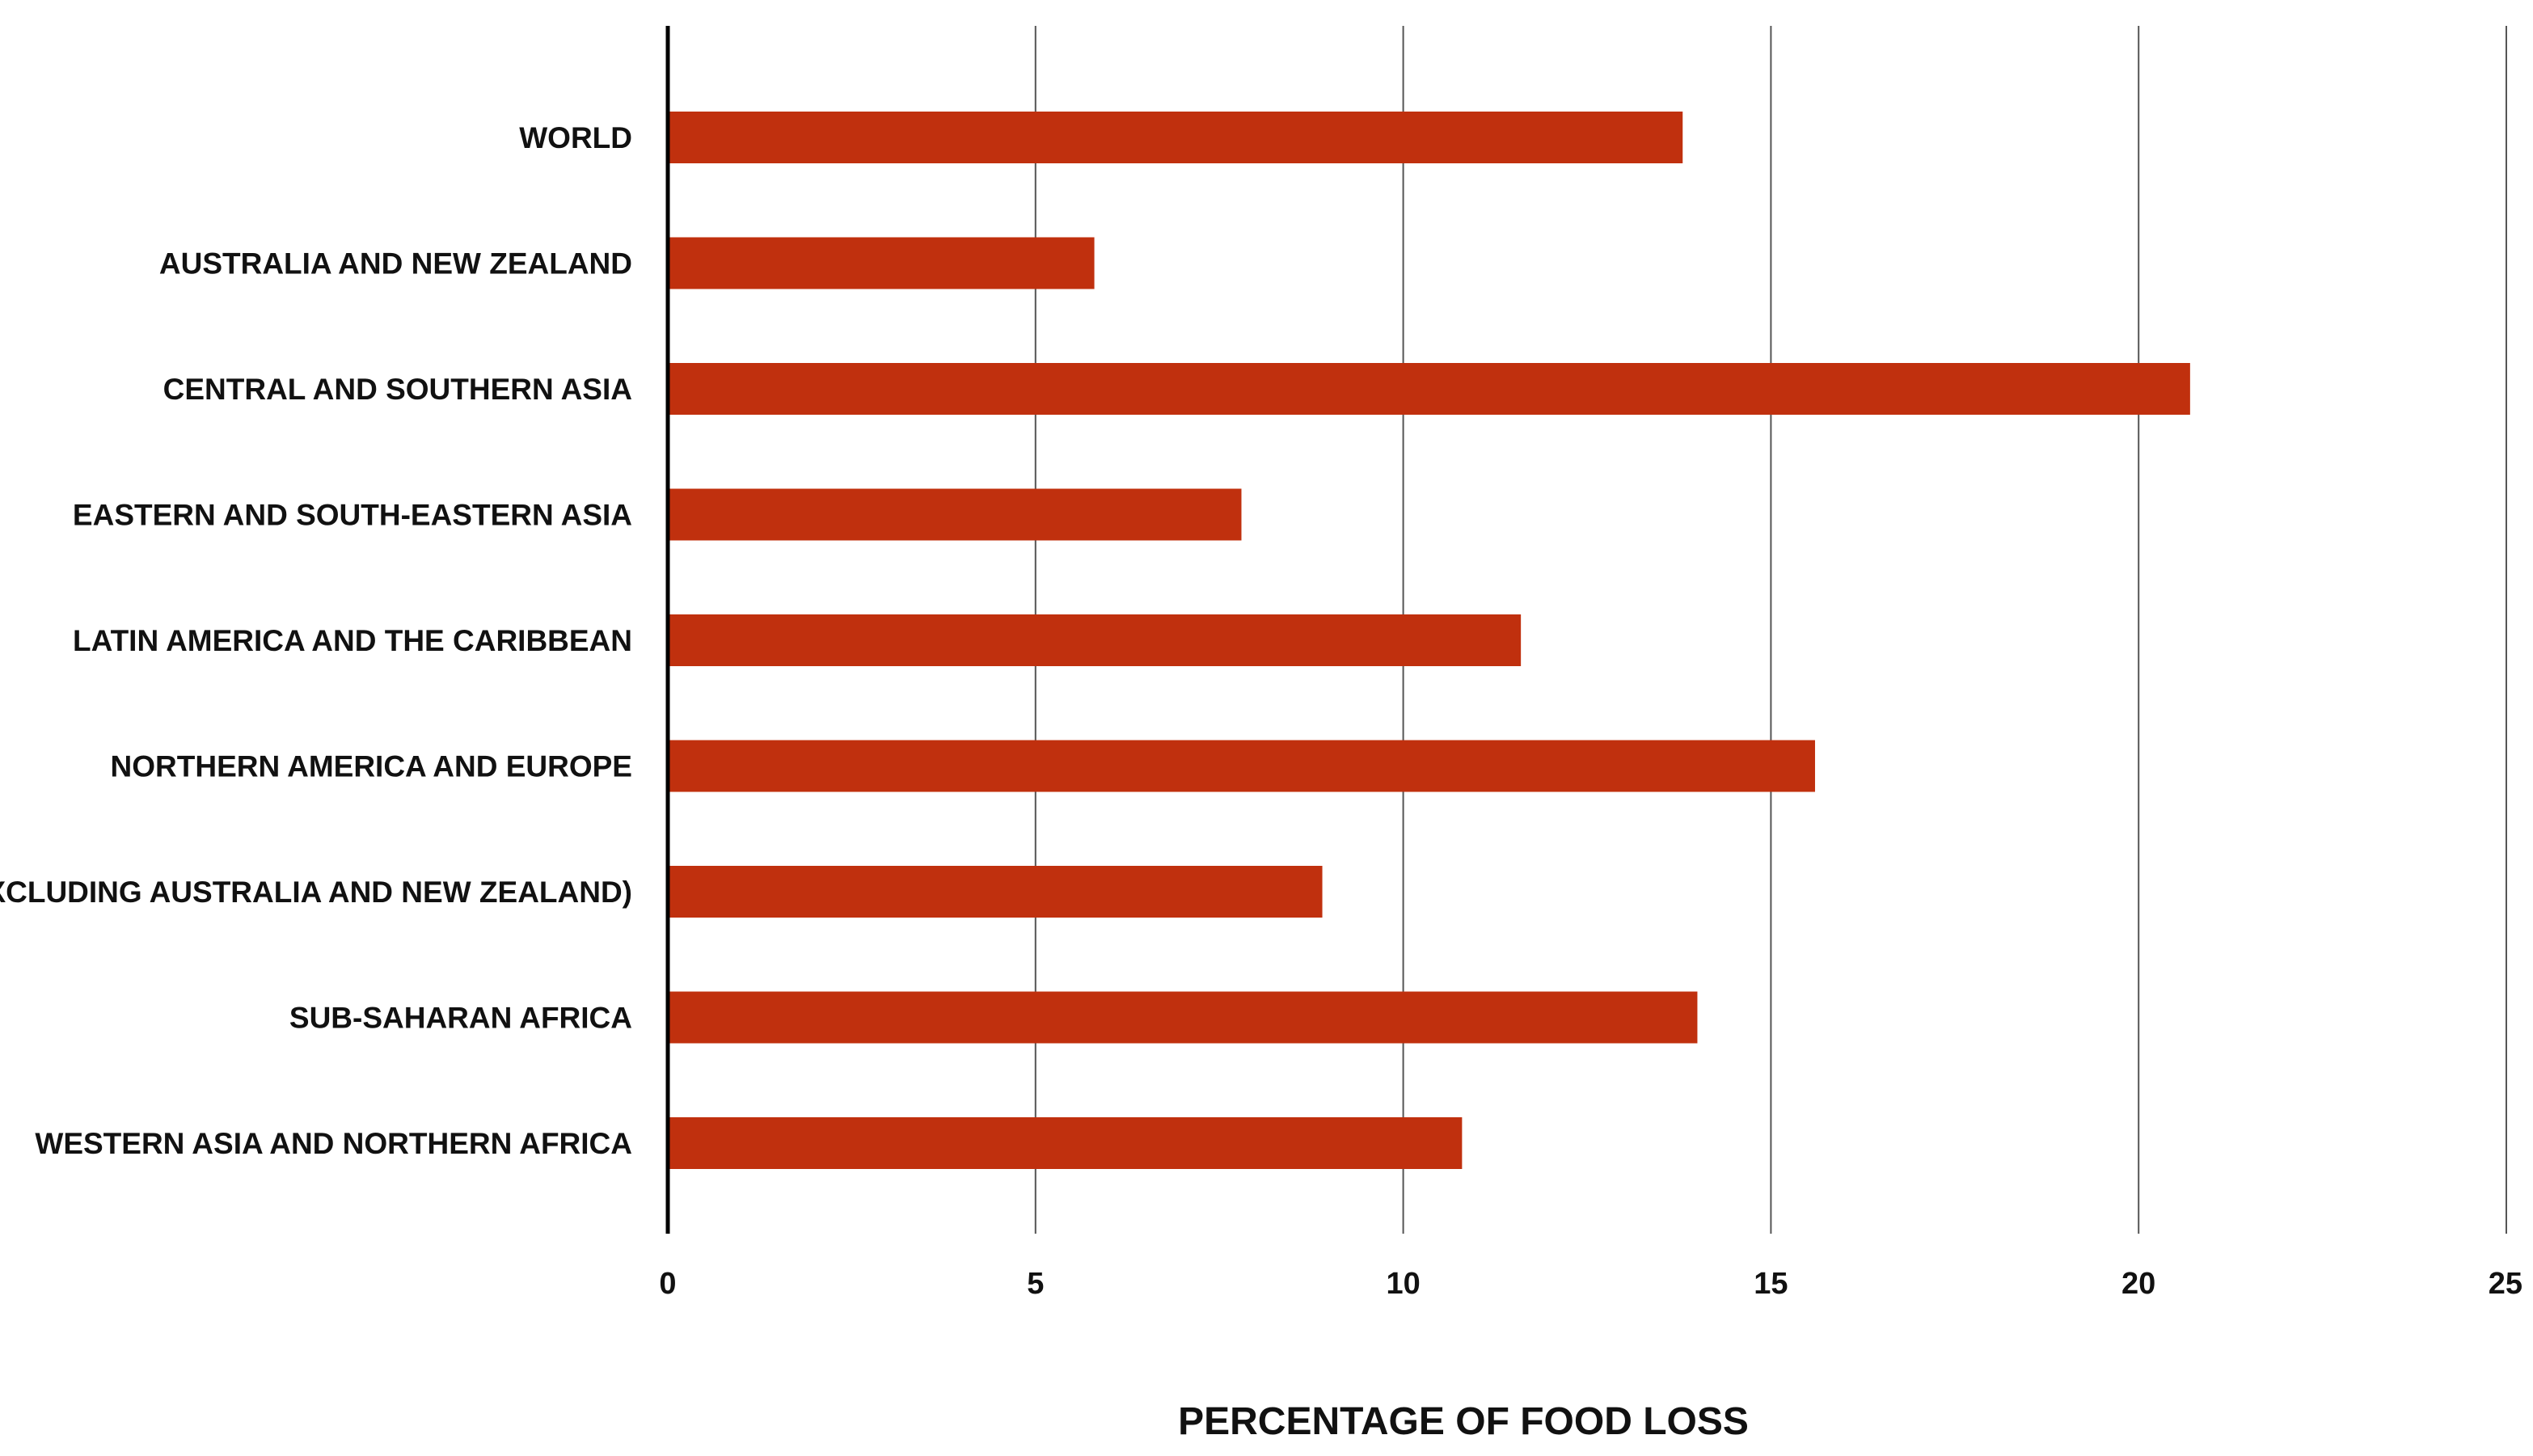  What do you see at coordinates (352, 515) in the screenshot?
I see `category-label-eastern-and-south-eastern-asia: EASTERN AND SOUTH-EASTERN ASIA` at bounding box center [352, 515].